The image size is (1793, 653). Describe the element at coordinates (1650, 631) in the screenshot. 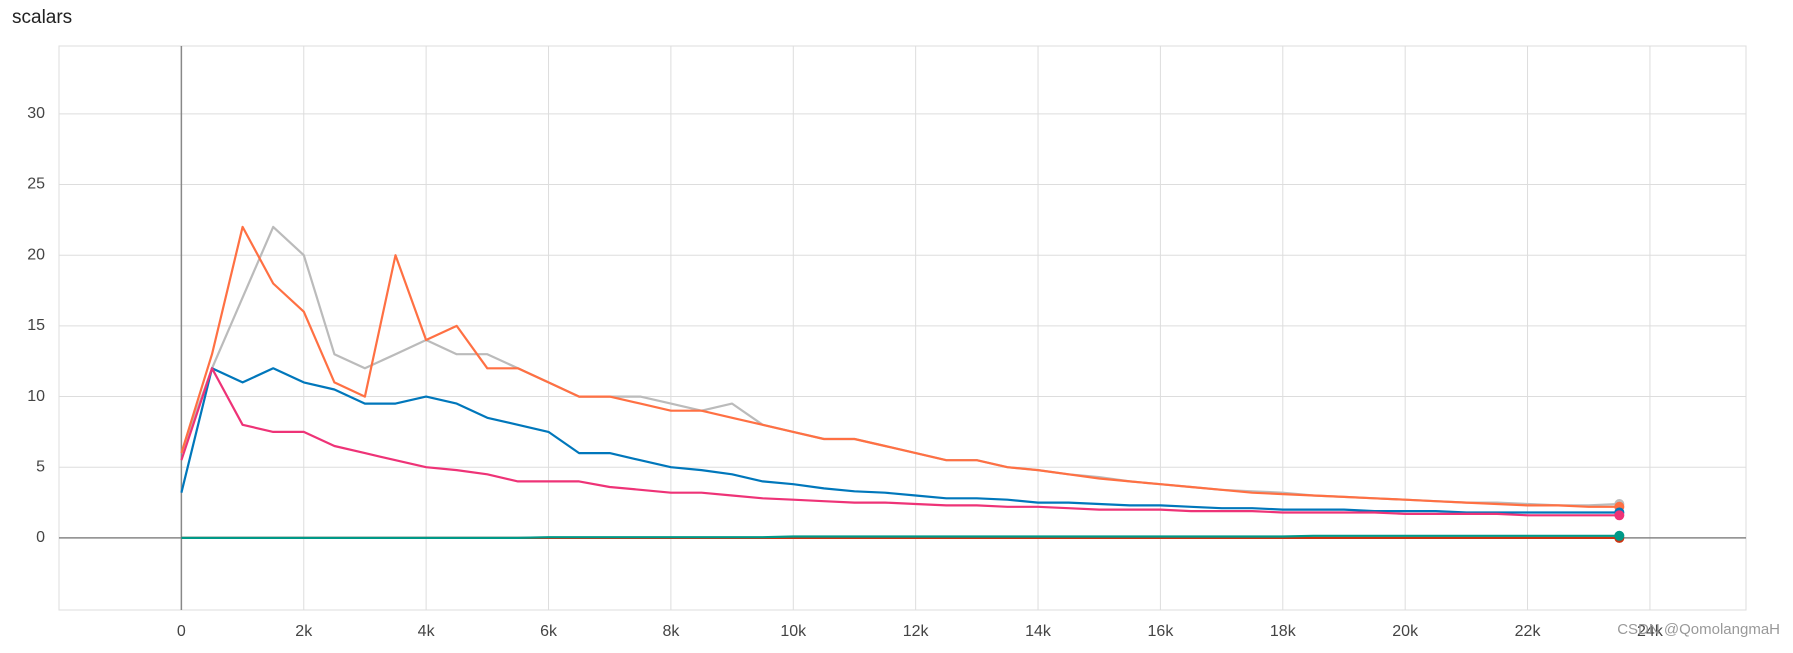

I see `x-tick-label: 24k` at that location.